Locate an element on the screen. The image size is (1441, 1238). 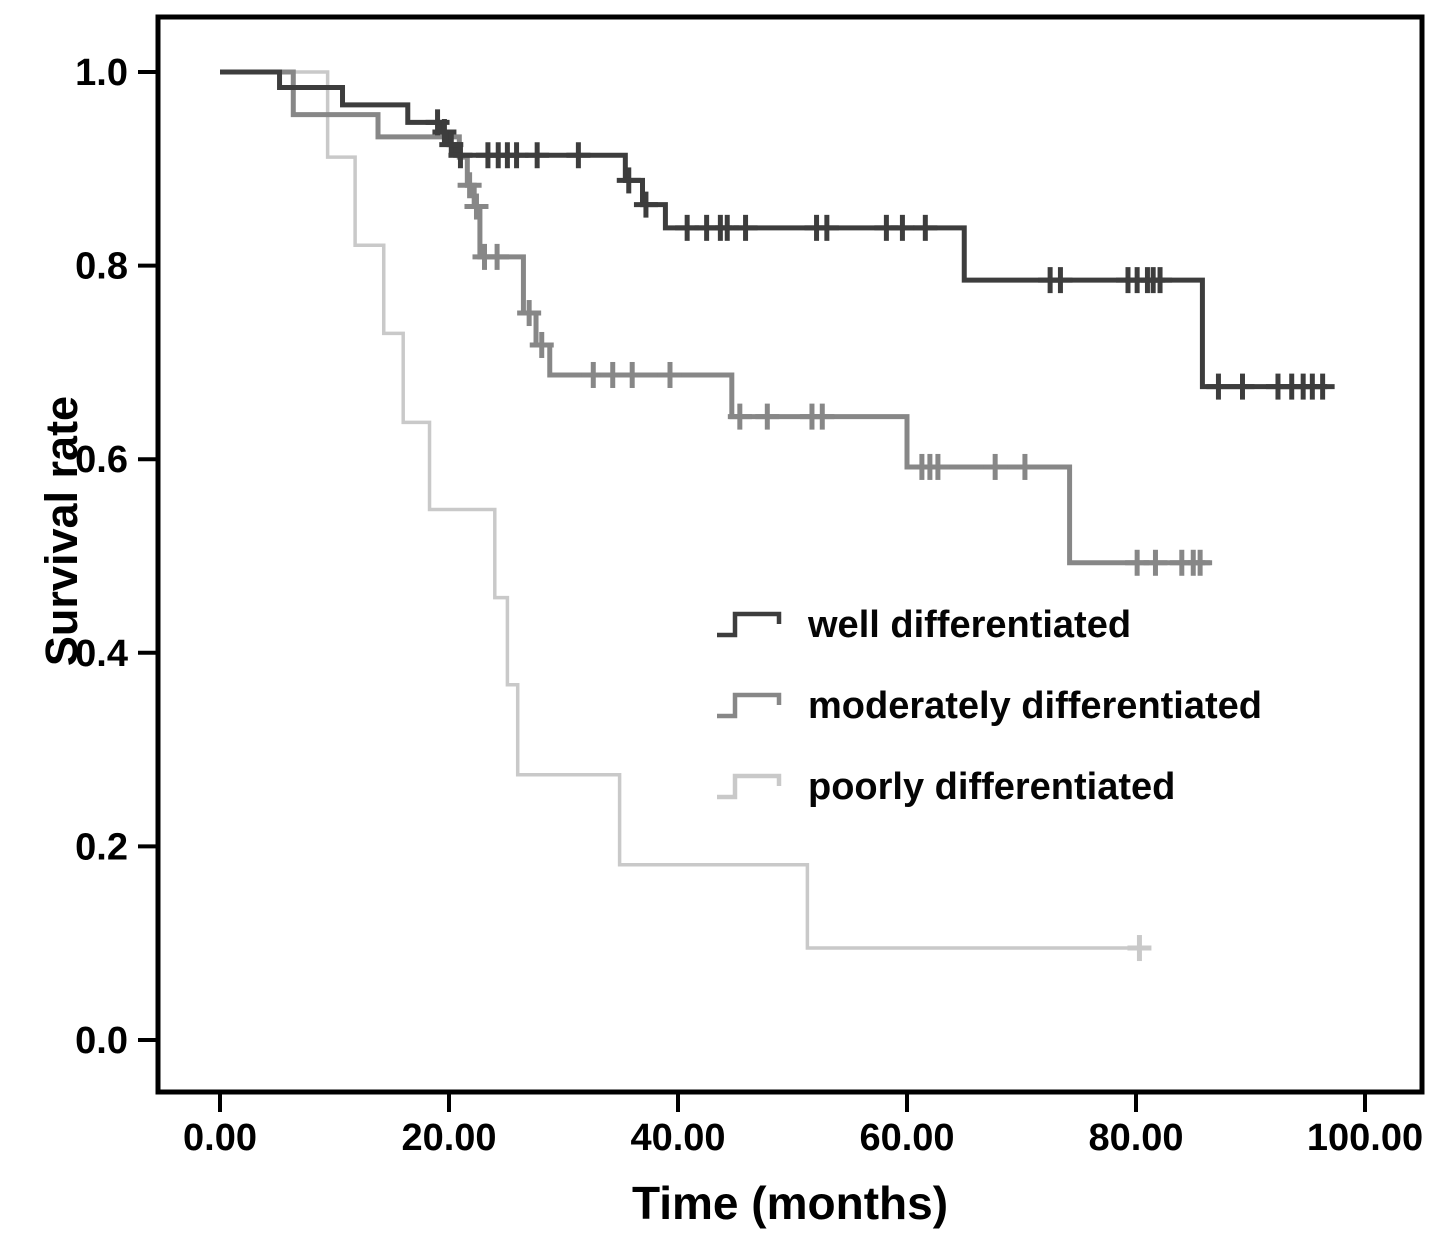
legend-item-poorly: poorly differentiated is located at coordinates (989, 787).